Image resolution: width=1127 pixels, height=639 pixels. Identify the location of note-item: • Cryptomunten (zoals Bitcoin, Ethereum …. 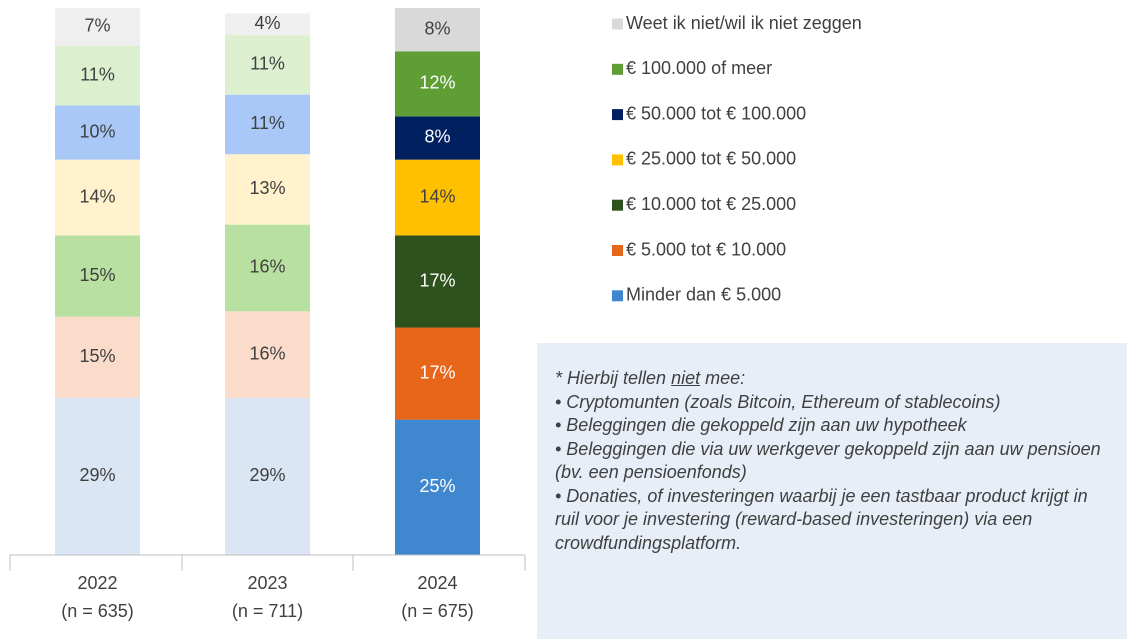
(778, 401).